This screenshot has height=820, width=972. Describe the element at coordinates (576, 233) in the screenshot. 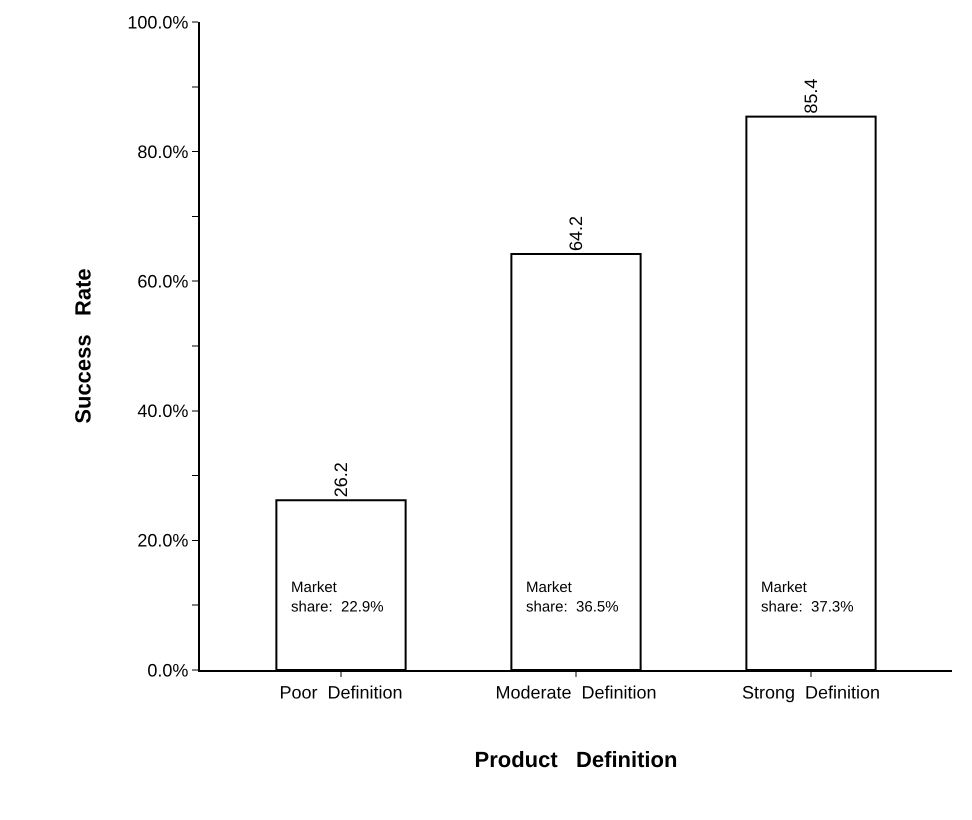

I see `data-label: 64.2` at that location.